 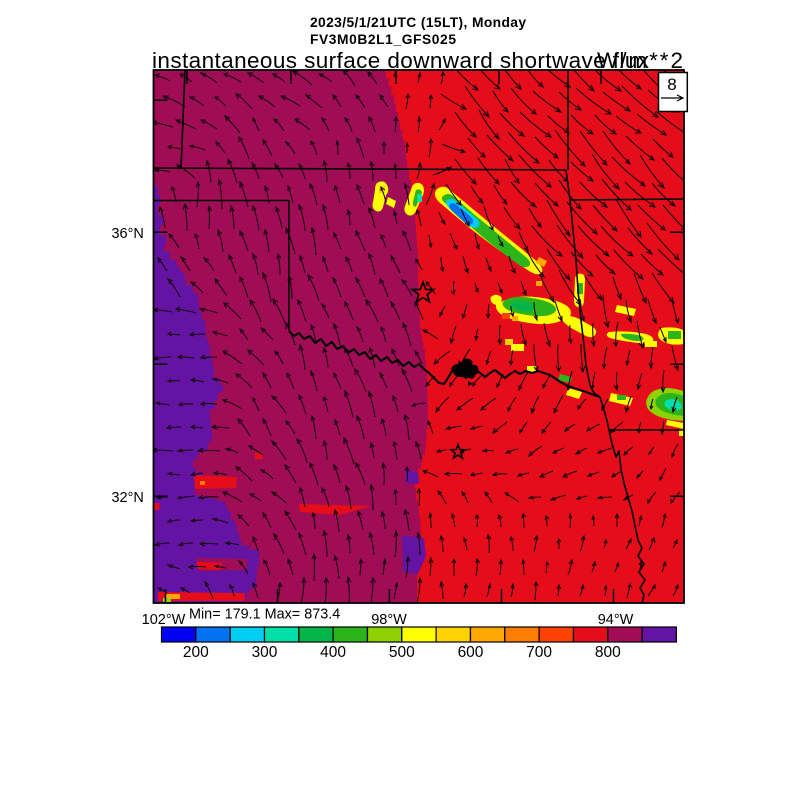 I want to click on svg-text: 300, so click(x=265, y=652).